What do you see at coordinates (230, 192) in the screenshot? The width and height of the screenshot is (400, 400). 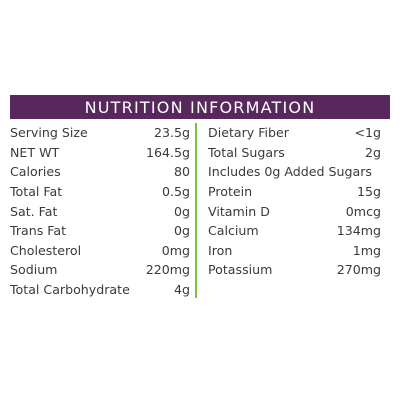 I see `nutrient-label: Protein` at bounding box center [230, 192].